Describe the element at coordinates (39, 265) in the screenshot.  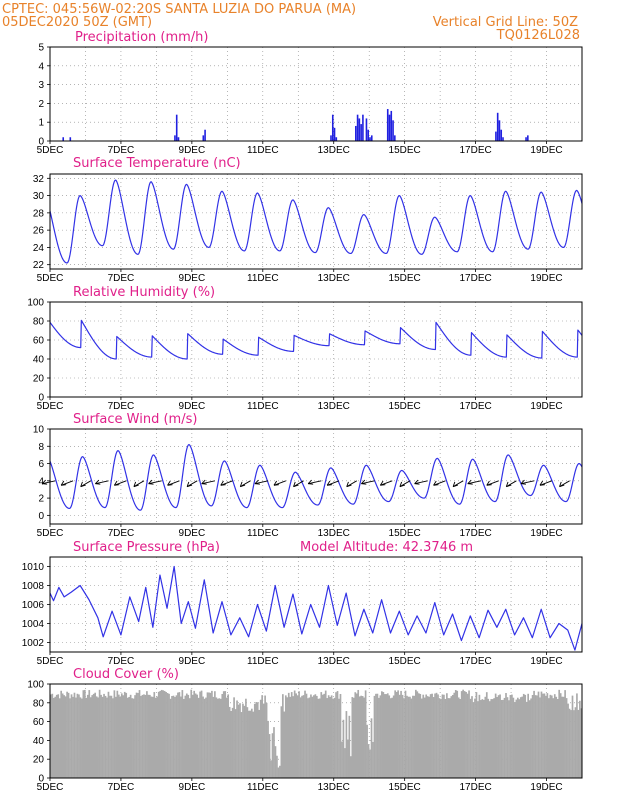
I see `y-tick-label: 22` at that location.